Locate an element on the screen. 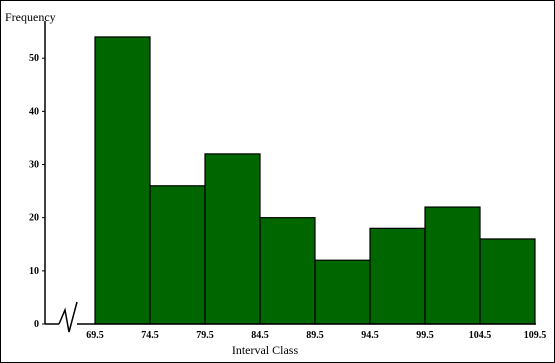  x-axis-title: Interval Class is located at coordinates (265, 350).